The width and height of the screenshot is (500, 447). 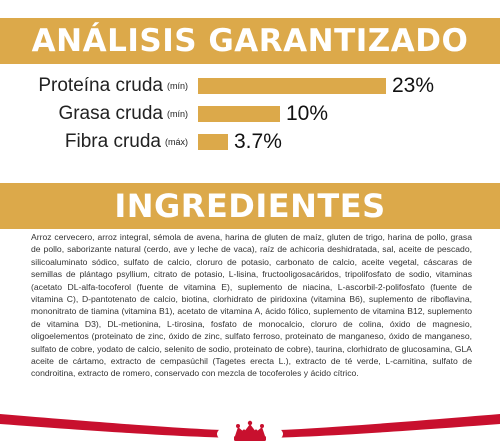 I want to click on nutrient-row-protein: Proteína cruda (mín) 23%, so click(x=250, y=86).